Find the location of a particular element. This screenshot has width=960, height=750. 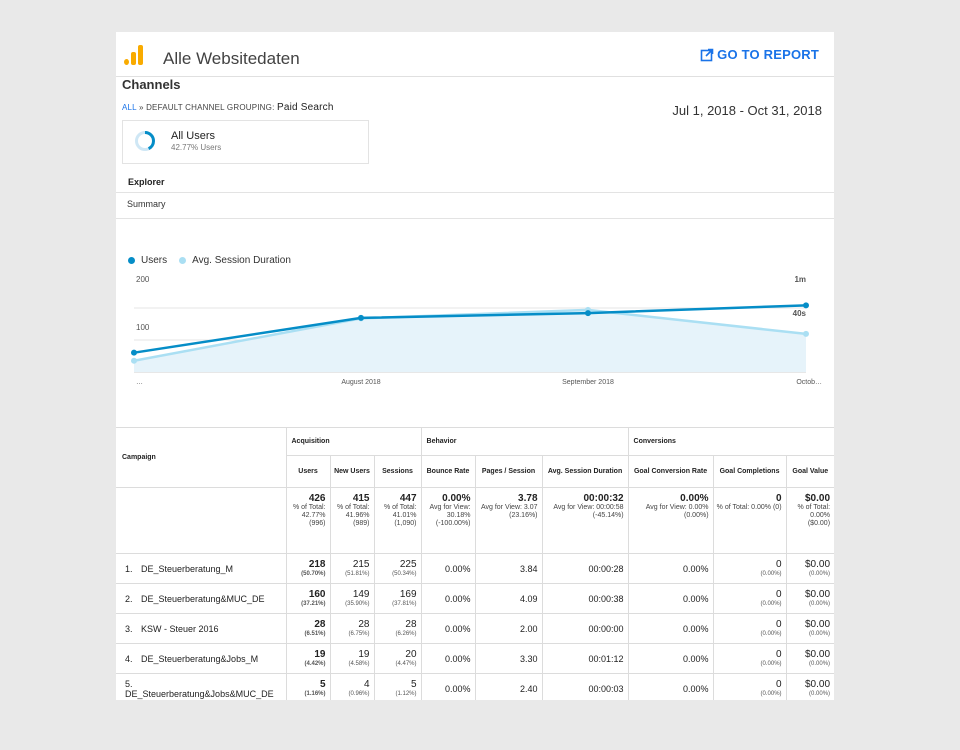

acquisition-header: Acquisition is located at coordinates (353, 441).